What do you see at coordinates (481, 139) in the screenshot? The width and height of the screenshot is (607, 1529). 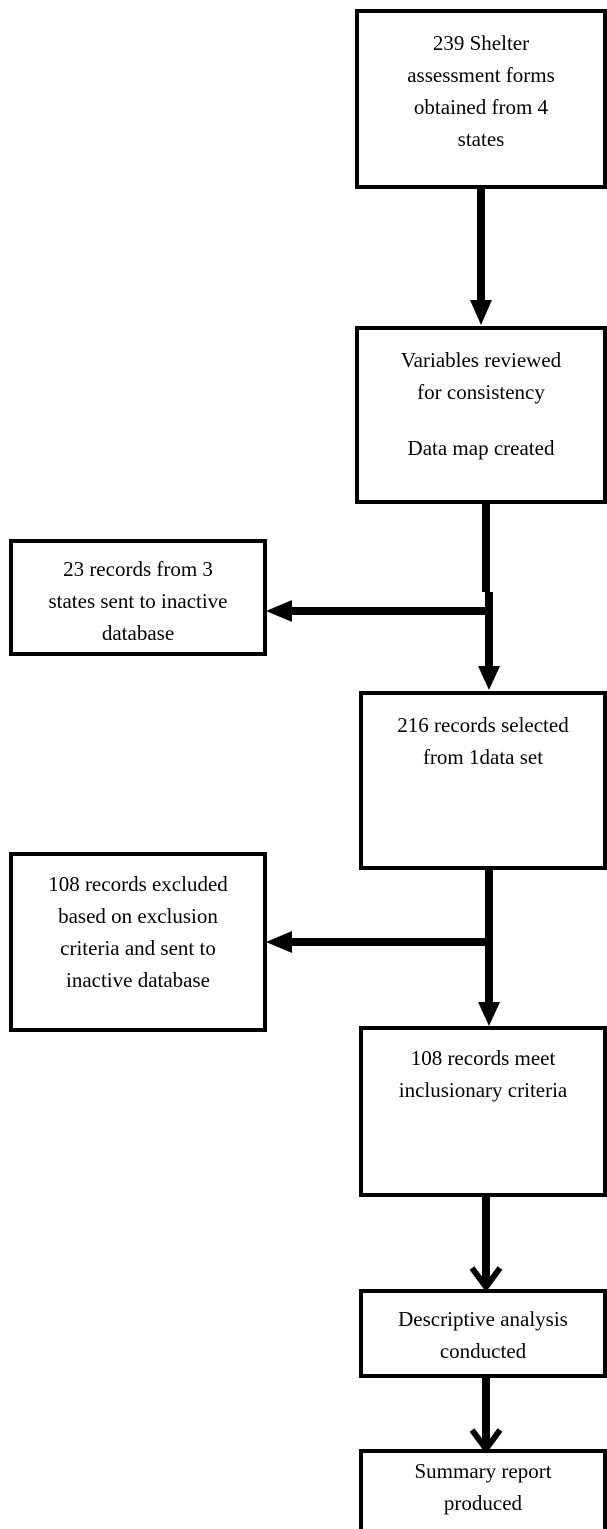 I see `node-forms-line-4: states` at bounding box center [481, 139].